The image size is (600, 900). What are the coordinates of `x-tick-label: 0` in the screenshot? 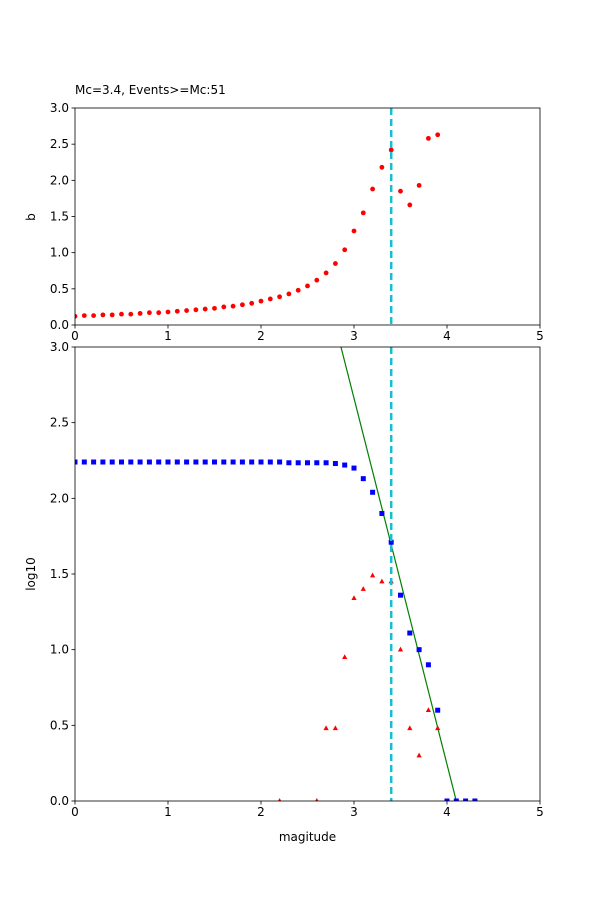 It's located at (75, 336).